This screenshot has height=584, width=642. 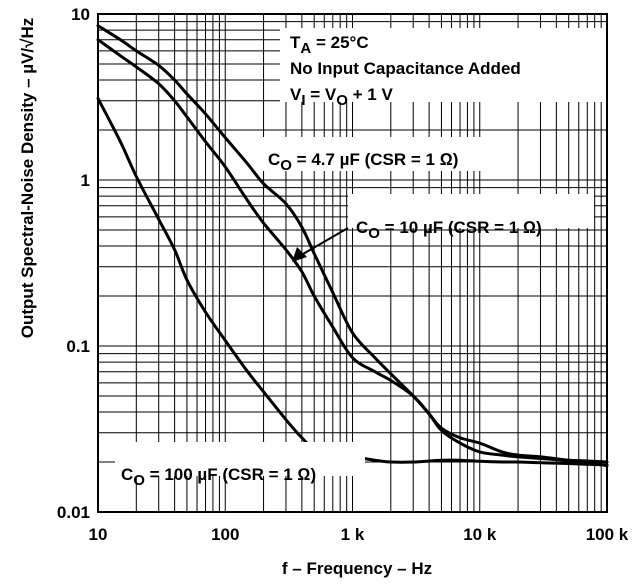 I want to click on note-line-1: TA = 25°C, so click(x=329, y=45).